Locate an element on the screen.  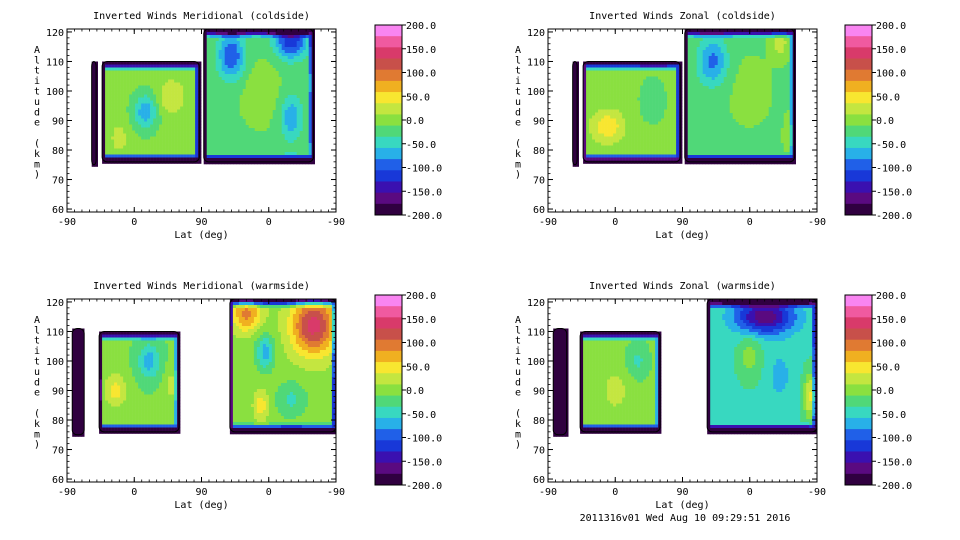
footer-timestamp: 2011316v01 Wed Aug 10 09:29:51 2016 is located at coordinates (685, 518).